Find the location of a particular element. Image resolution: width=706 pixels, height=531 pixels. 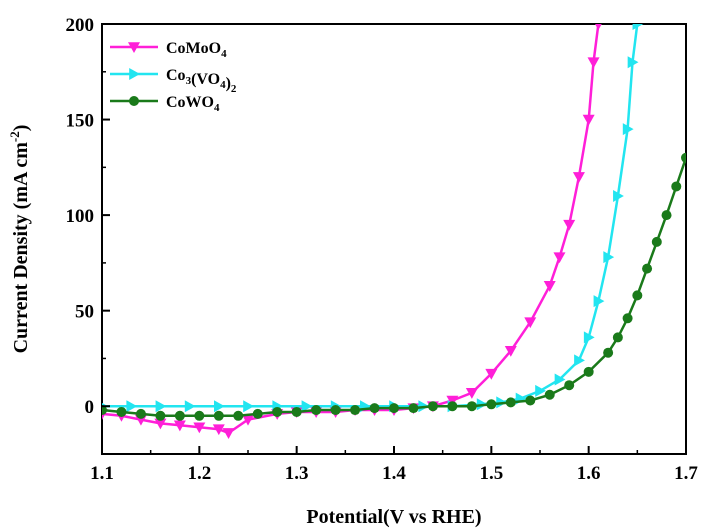

y-axis-title-group: Current Density (mA cm-2) is located at coordinates (19, 239).